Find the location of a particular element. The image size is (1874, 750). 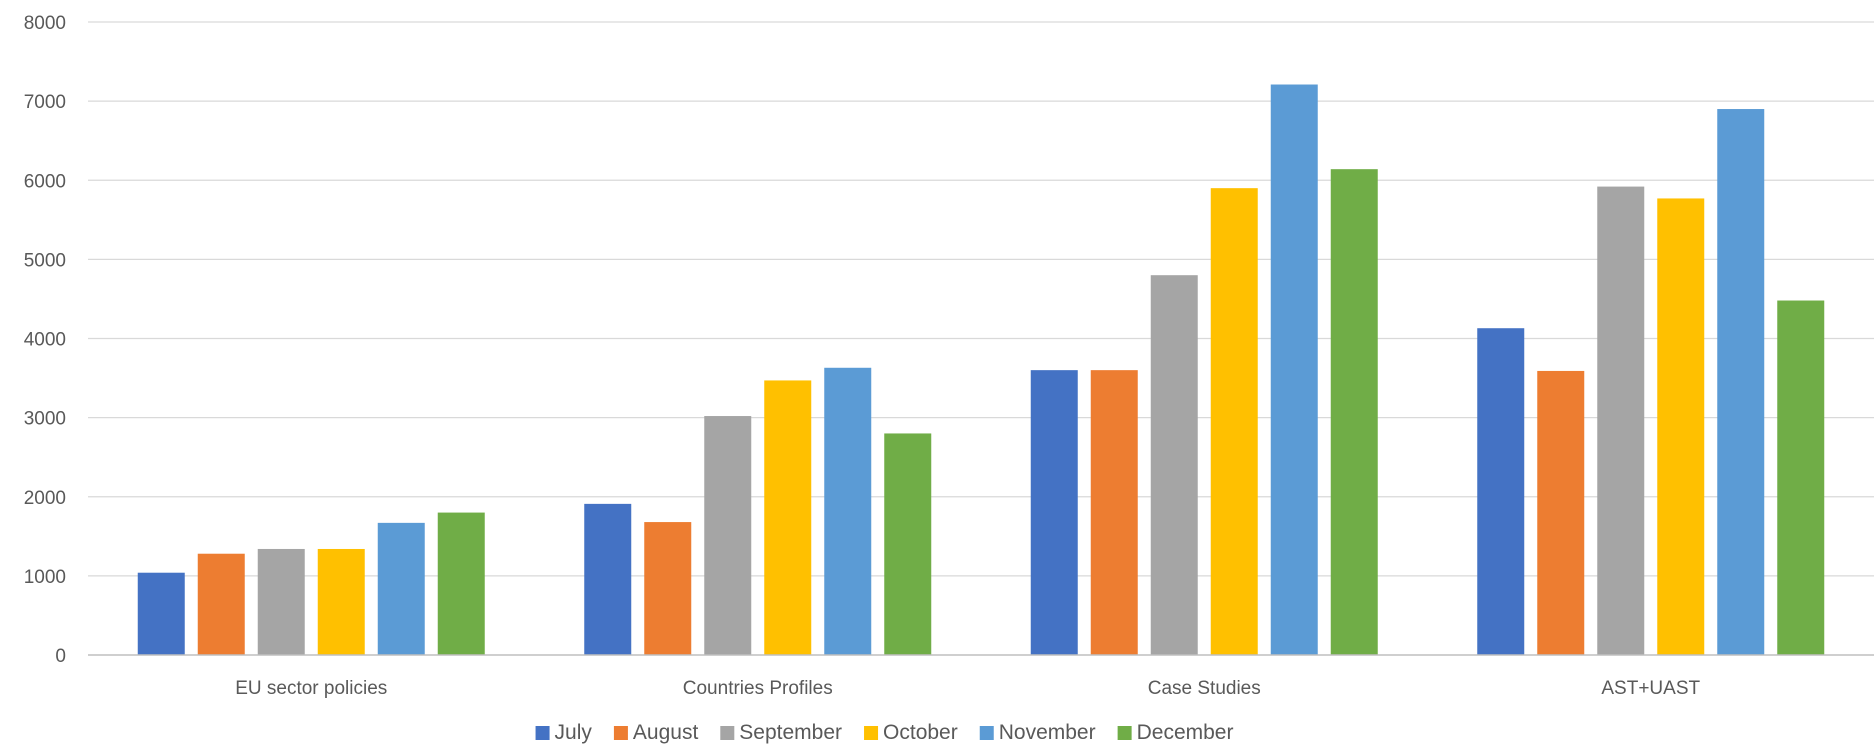

y-tick-label: 1000 is located at coordinates (45, 577).